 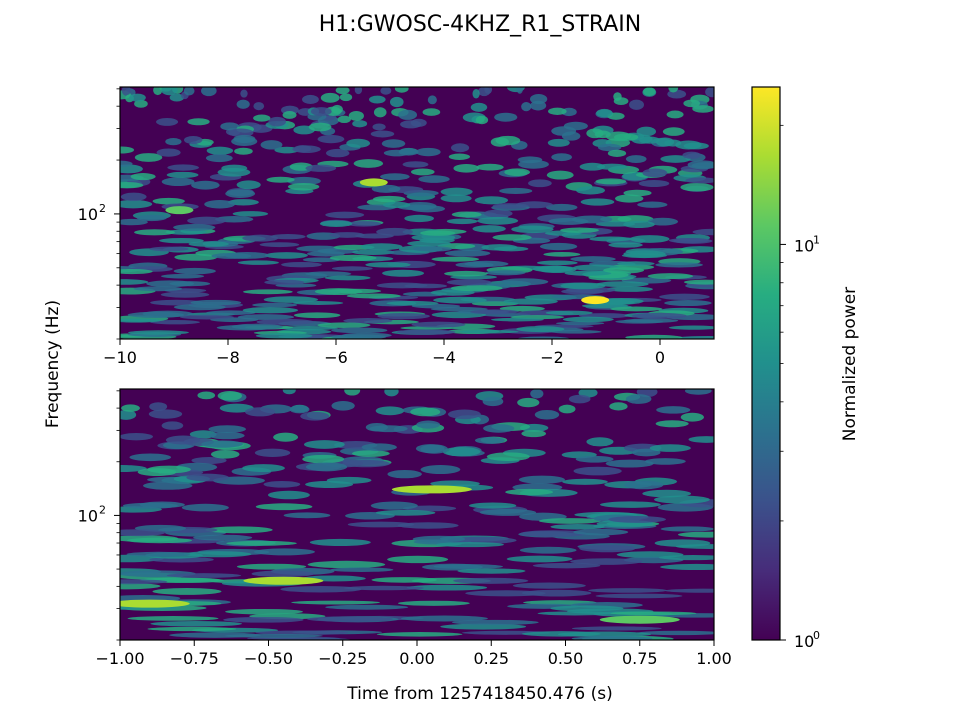 I want to click on spectrogram-feature, so click(x=639, y=619).